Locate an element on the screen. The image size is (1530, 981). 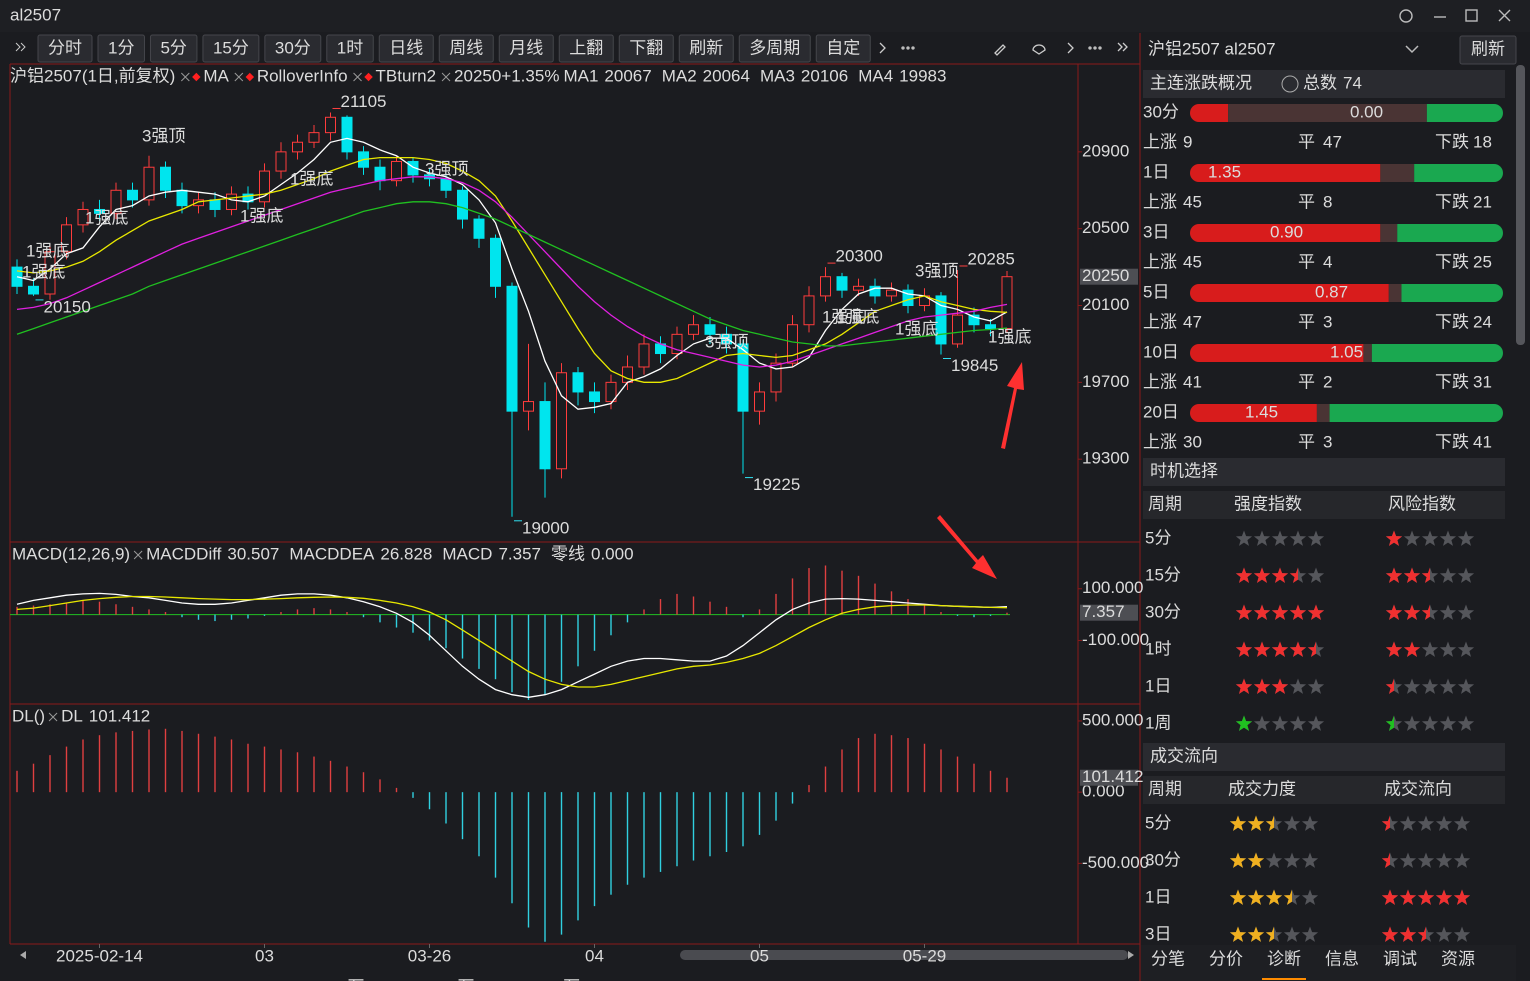
flat-count: 8 is located at coordinates (1327, 201).